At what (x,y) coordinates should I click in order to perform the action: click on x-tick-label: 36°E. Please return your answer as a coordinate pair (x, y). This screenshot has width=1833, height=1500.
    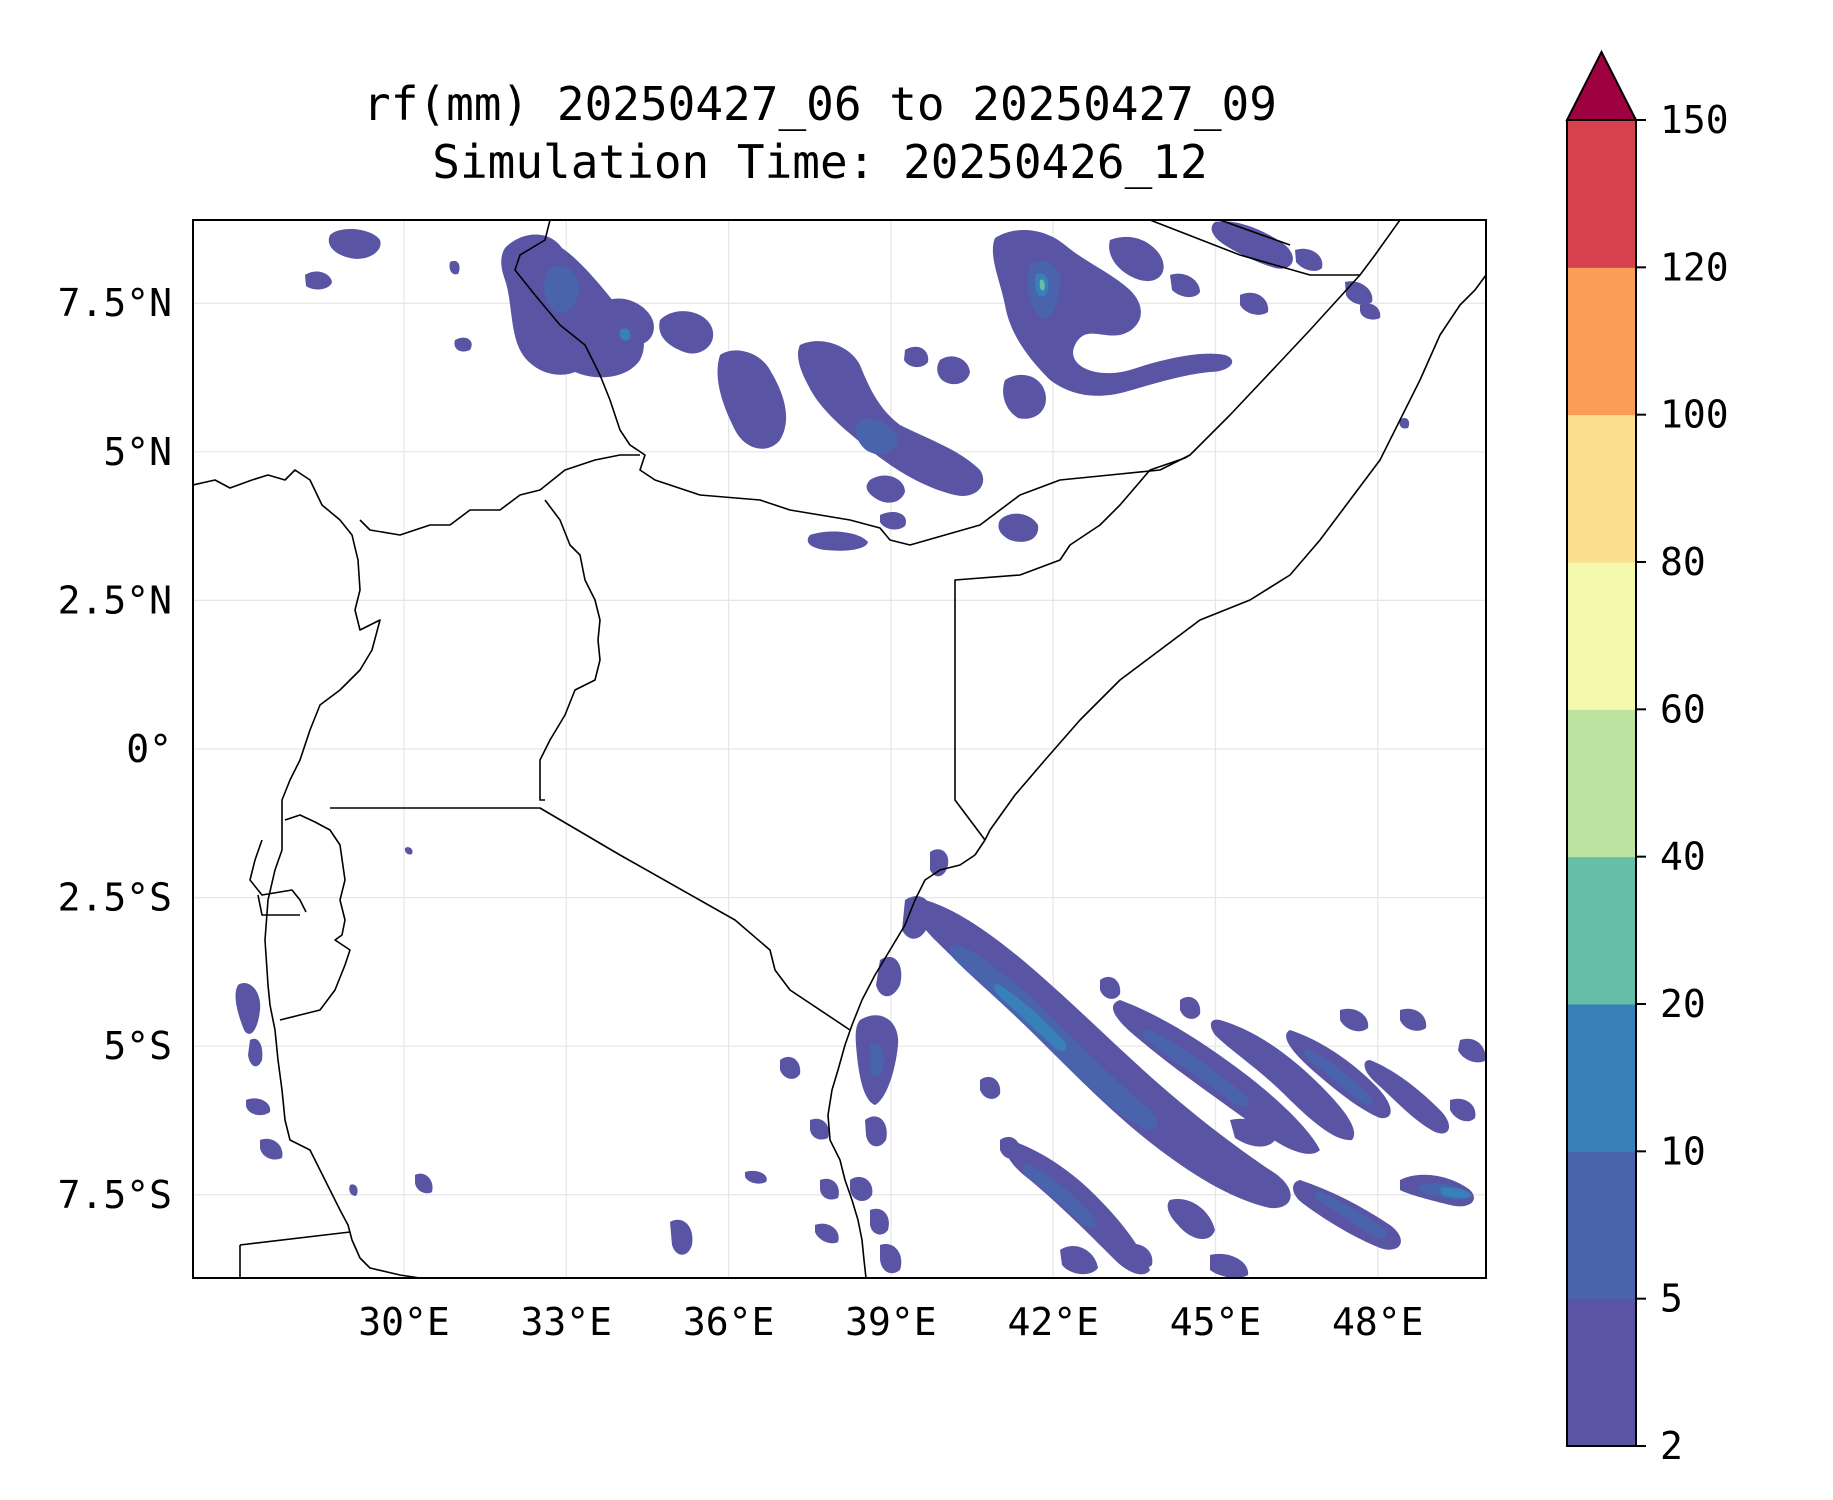
    Looking at the image, I should click on (729, 1322).